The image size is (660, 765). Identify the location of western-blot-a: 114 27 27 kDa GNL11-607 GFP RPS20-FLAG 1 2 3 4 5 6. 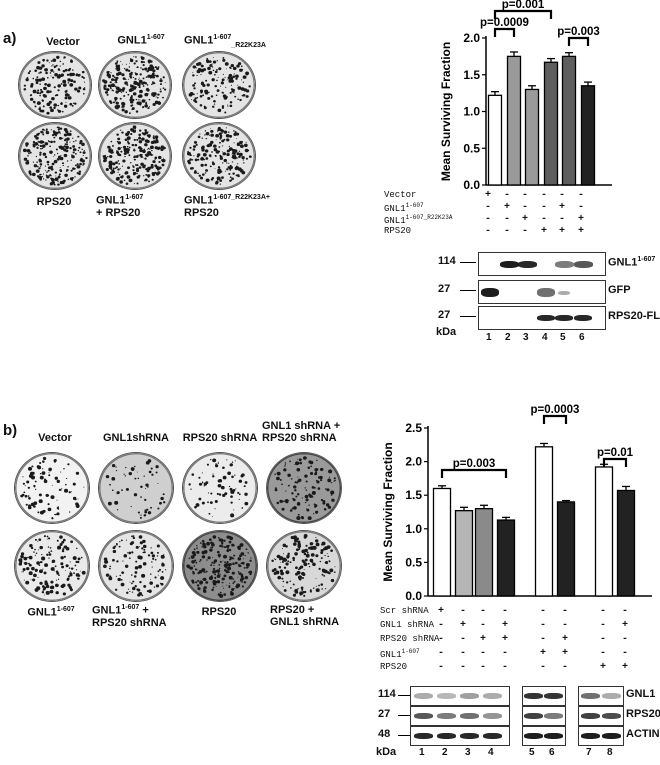
(548, 297).